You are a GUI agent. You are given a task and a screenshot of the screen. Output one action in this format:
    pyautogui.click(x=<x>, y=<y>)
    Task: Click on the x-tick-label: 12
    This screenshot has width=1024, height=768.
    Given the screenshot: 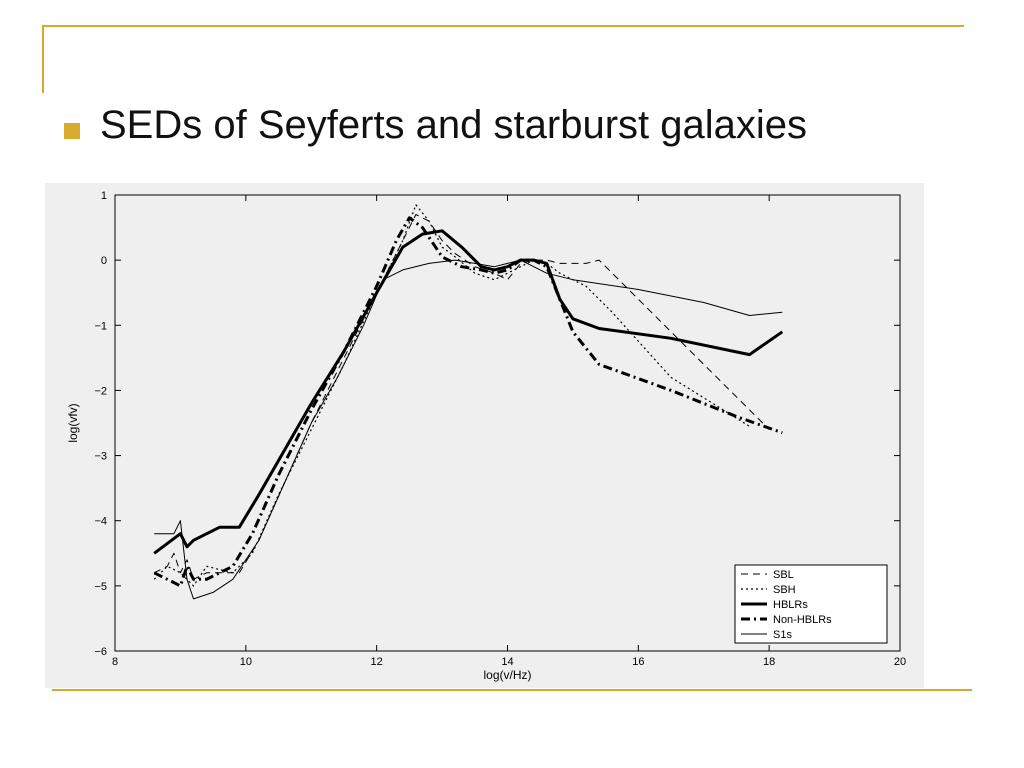 What is the action you would take?
    pyautogui.click(x=377, y=662)
    